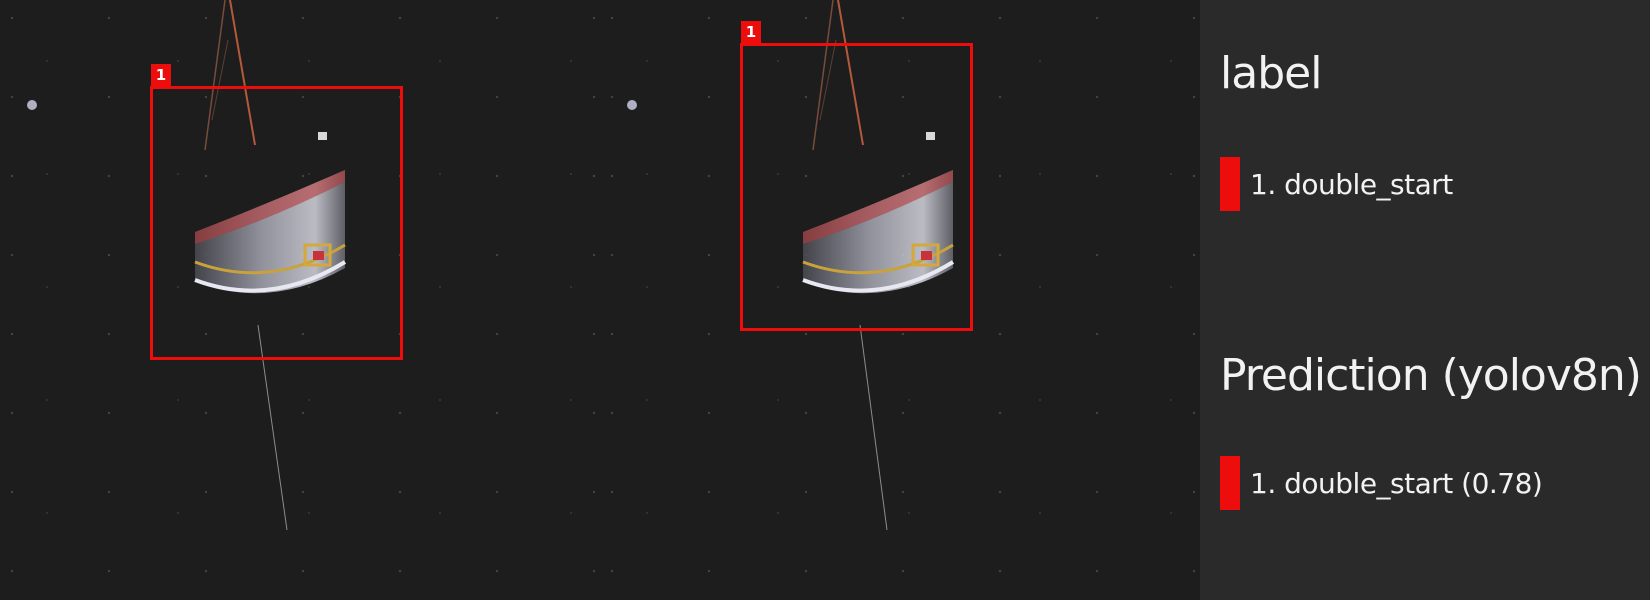  I want to click on prediction-legend-text: 1. double_start (0.78), so click(1396, 483).